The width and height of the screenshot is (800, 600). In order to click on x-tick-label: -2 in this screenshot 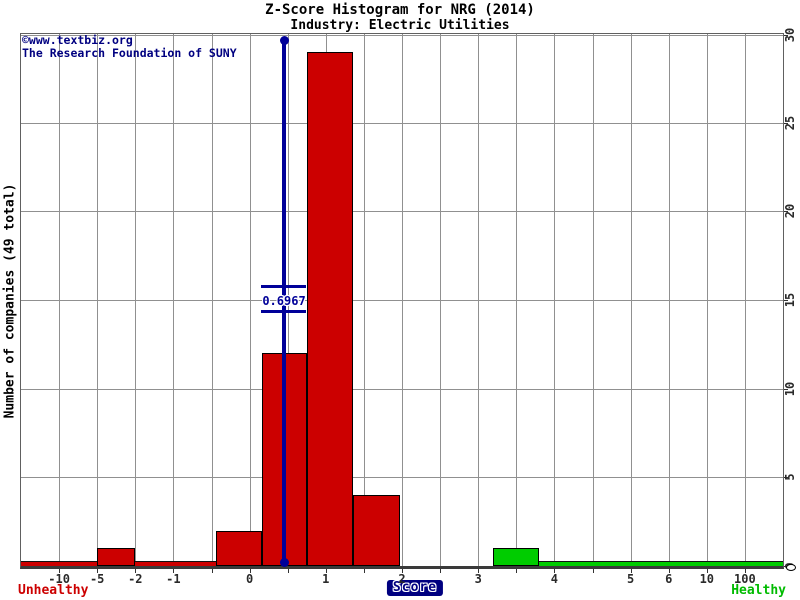, I will do `click(135, 579)`.